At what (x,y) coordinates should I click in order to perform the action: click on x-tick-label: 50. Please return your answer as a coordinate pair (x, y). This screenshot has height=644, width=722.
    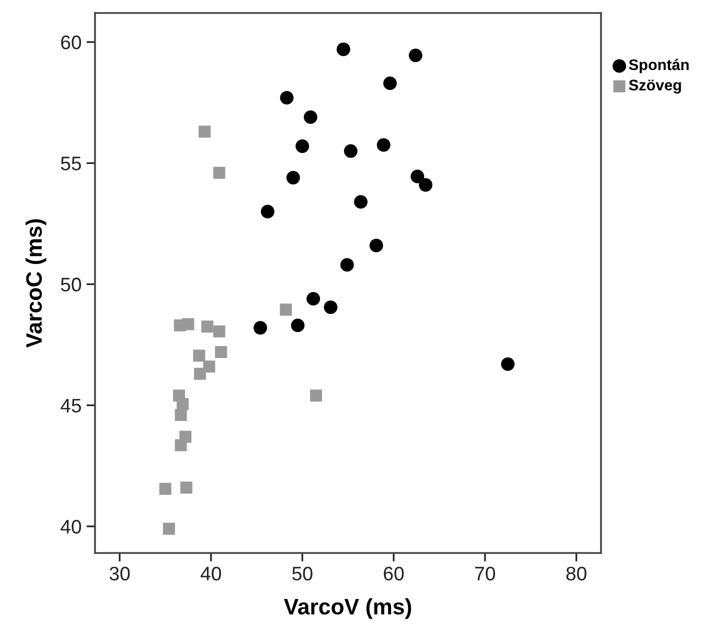
    Looking at the image, I should click on (302, 573).